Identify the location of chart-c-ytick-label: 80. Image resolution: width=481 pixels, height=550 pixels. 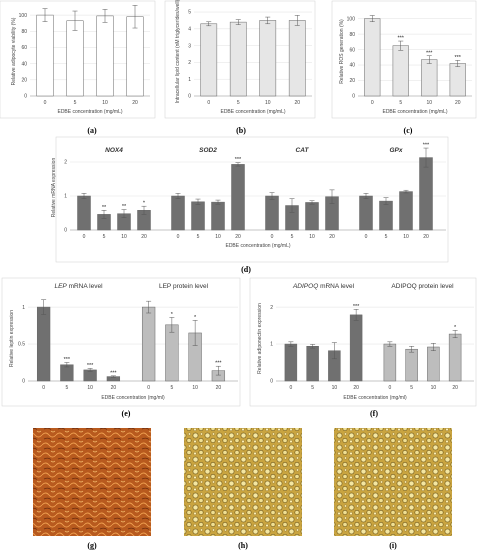
(352, 35).